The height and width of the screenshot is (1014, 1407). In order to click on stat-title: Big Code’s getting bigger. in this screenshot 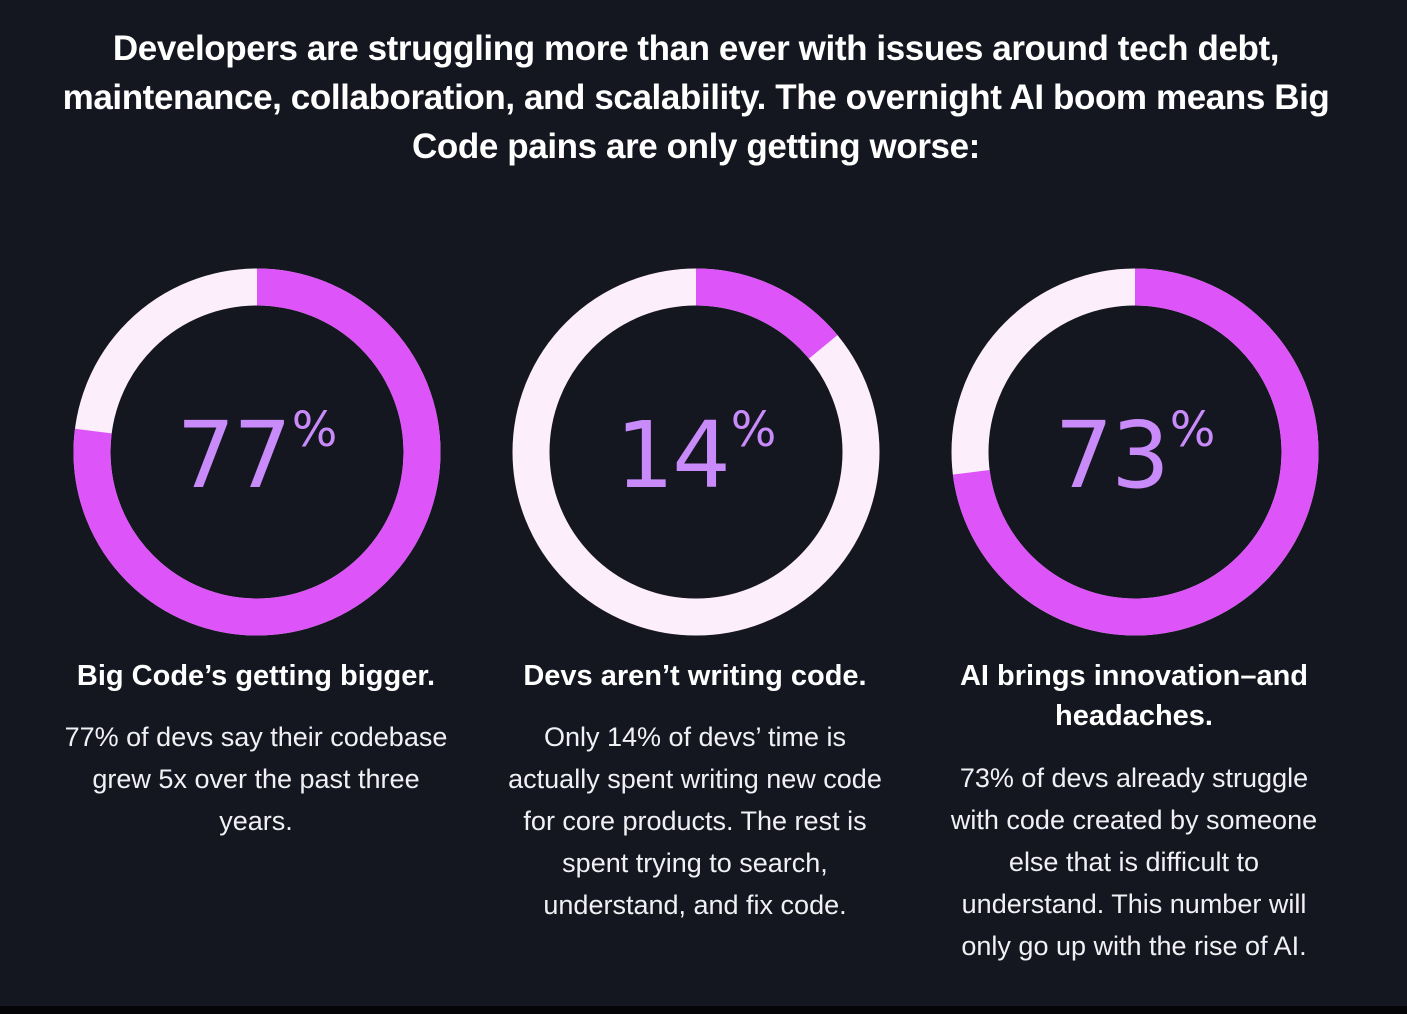, I will do `click(256, 676)`.